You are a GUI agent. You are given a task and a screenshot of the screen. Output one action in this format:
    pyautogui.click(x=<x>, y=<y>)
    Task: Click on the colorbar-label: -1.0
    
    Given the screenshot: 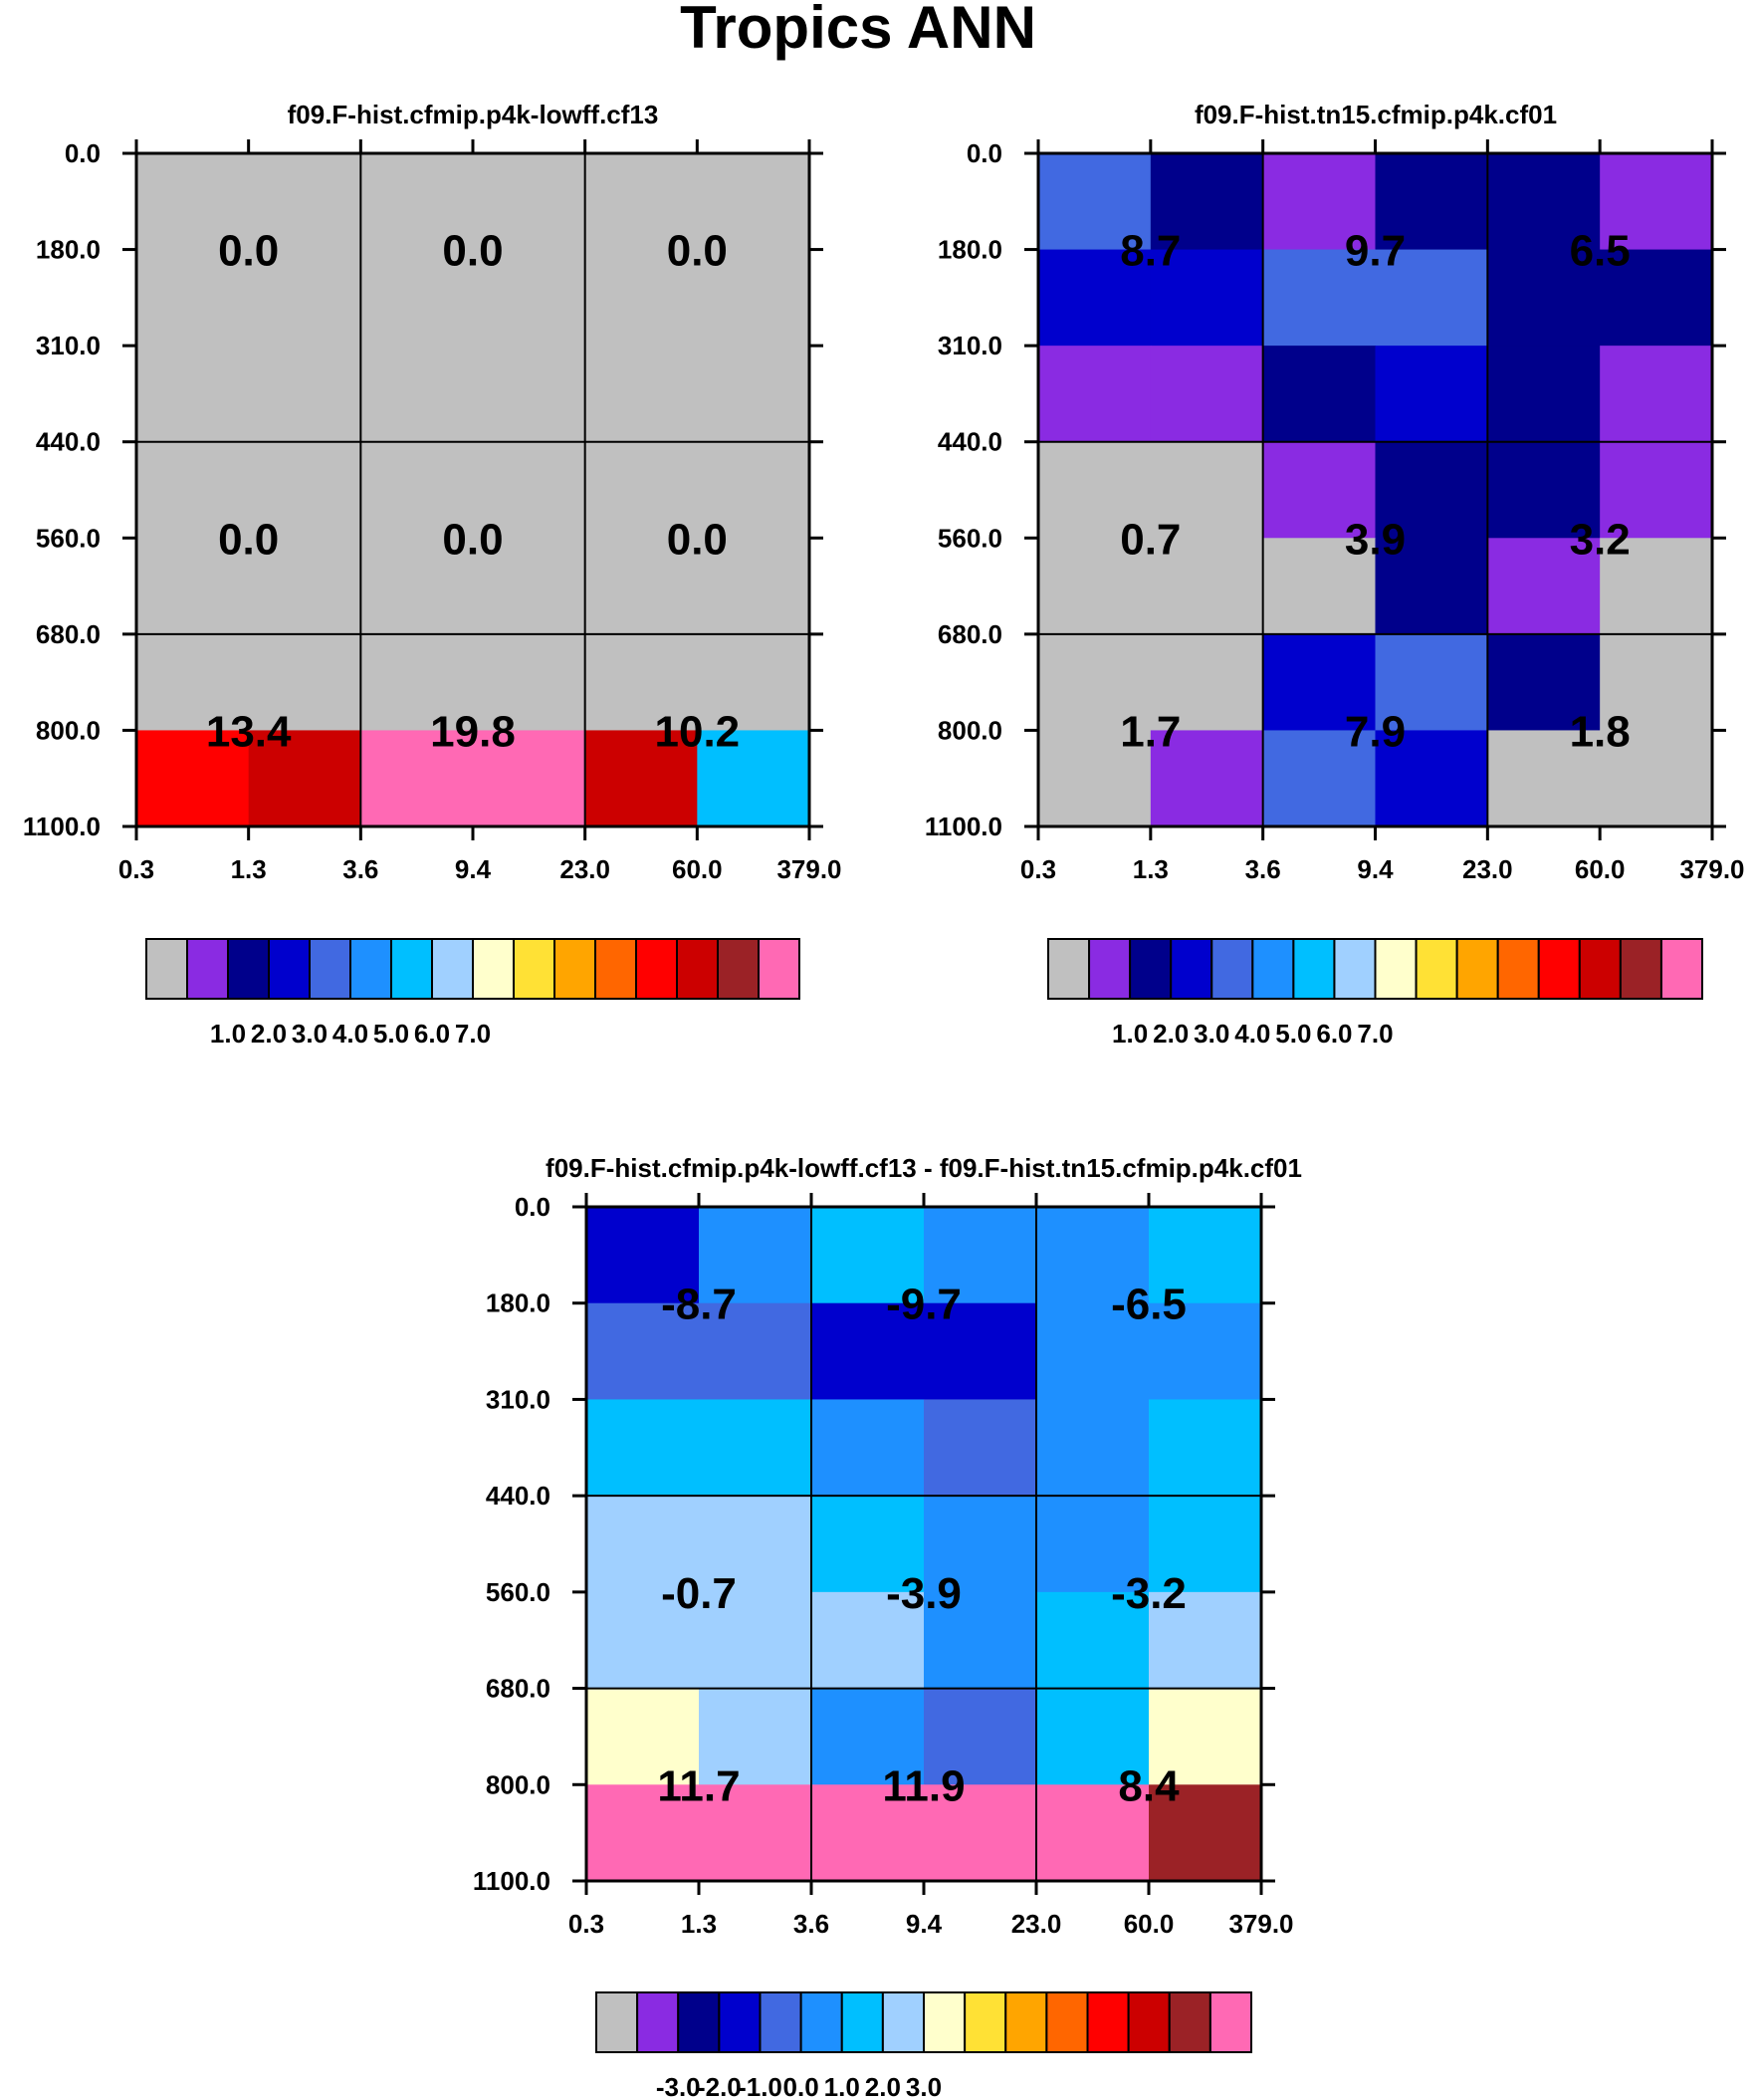 What is the action you would take?
    pyautogui.click(x=760, y=2086)
    